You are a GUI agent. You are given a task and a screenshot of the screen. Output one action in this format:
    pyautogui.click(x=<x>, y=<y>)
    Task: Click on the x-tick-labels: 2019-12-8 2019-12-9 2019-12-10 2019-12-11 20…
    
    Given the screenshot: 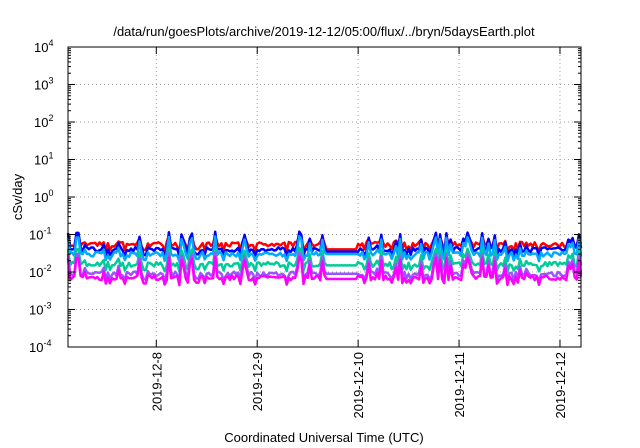 What is the action you would take?
    pyautogui.click(x=358, y=385)
    